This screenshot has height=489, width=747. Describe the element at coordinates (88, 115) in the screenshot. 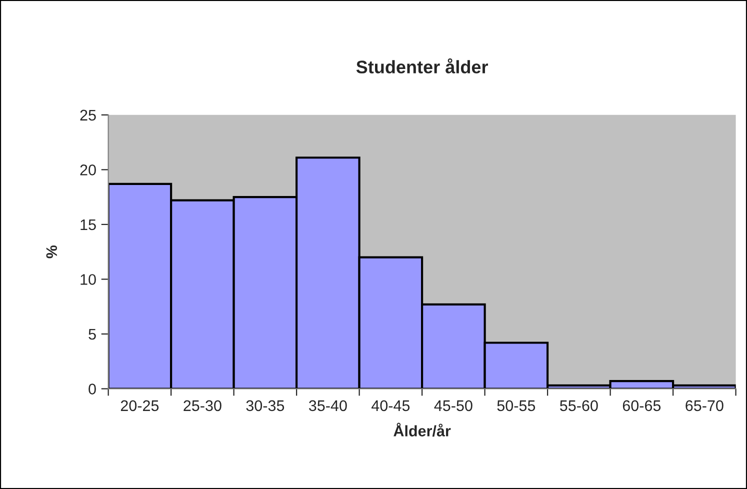

I see `y-tick-label: 25` at that location.